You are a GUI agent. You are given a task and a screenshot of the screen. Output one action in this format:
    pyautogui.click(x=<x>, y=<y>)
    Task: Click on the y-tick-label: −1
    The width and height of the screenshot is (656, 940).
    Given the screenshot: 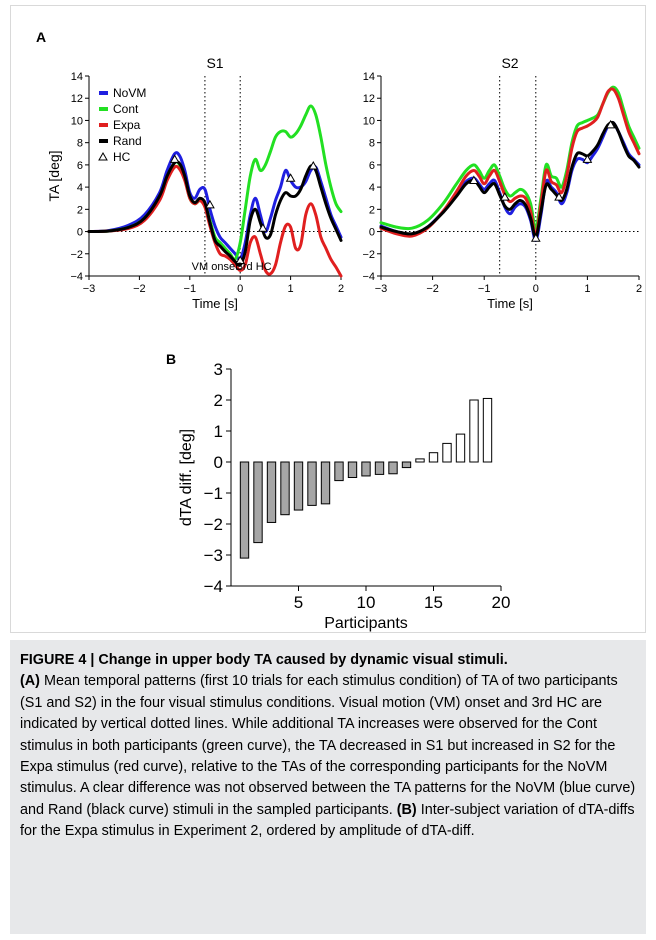 What is the action you would take?
    pyautogui.click(x=213, y=493)
    